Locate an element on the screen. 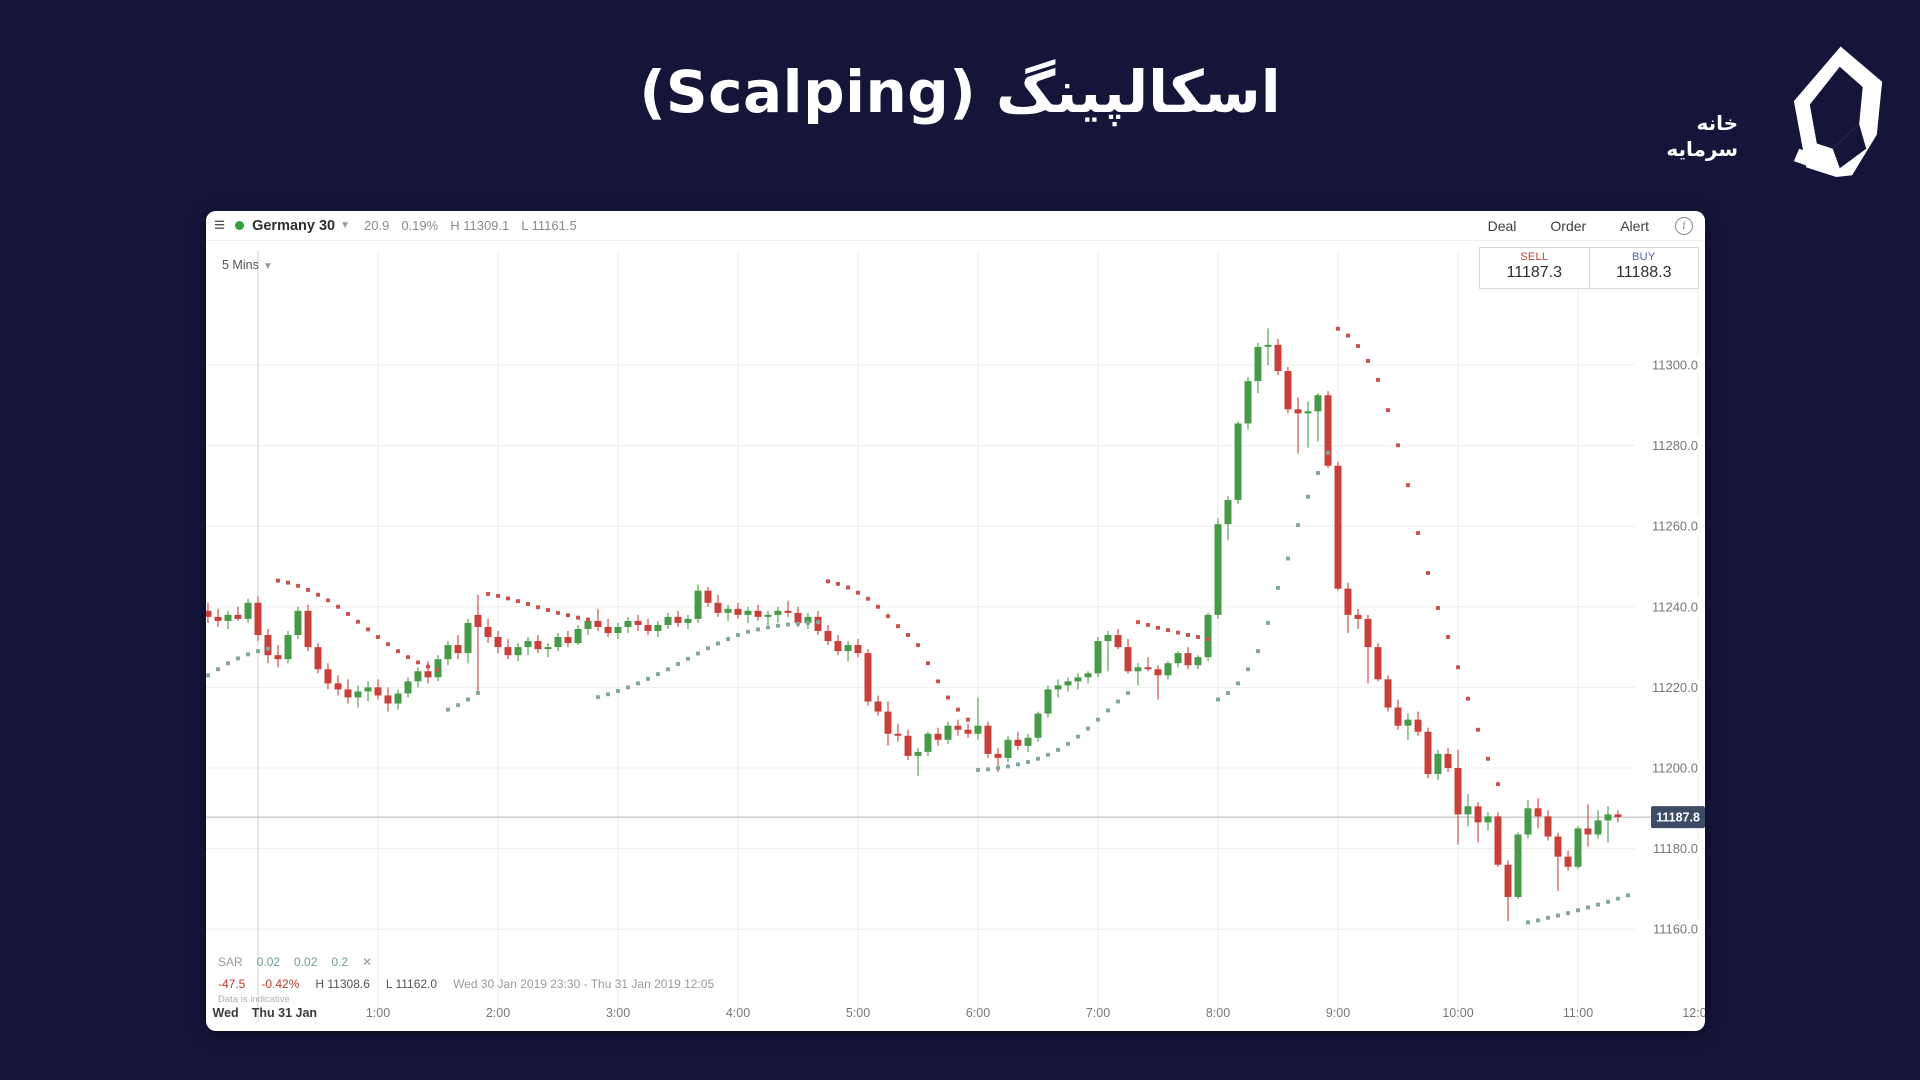 The image size is (1920, 1080). indicator-close-icon: ✕ is located at coordinates (367, 962).